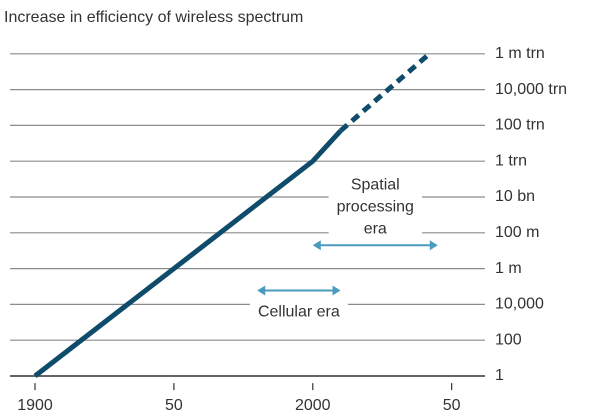 The width and height of the screenshot is (605, 420). What do you see at coordinates (313, 405) in the screenshot?
I see `x-tick-label: 2000` at bounding box center [313, 405].